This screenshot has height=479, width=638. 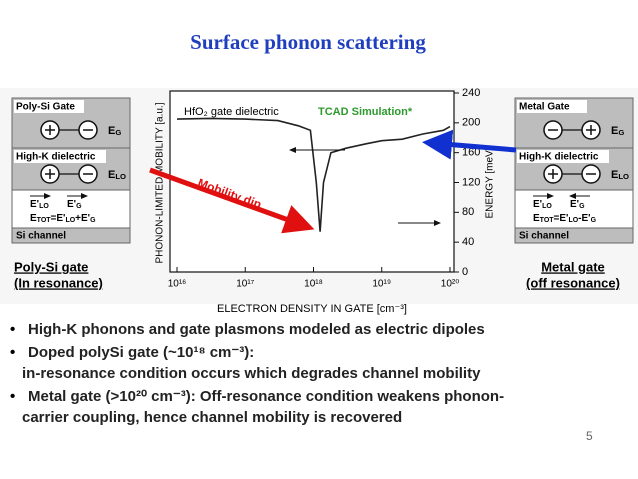 What do you see at coordinates (468, 242) in the screenshot?
I see `y-tick-label: 40` at bounding box center [468, 242].